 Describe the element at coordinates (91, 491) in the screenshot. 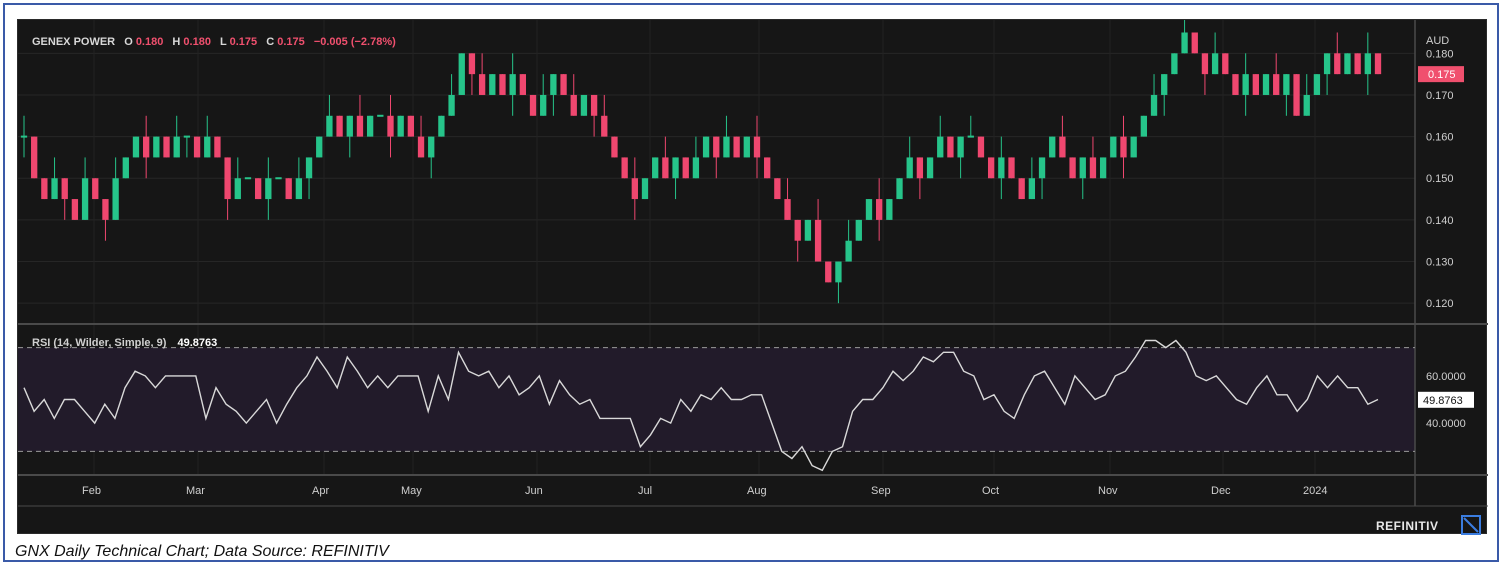

I see `x-tick-label: Feb` at that location.